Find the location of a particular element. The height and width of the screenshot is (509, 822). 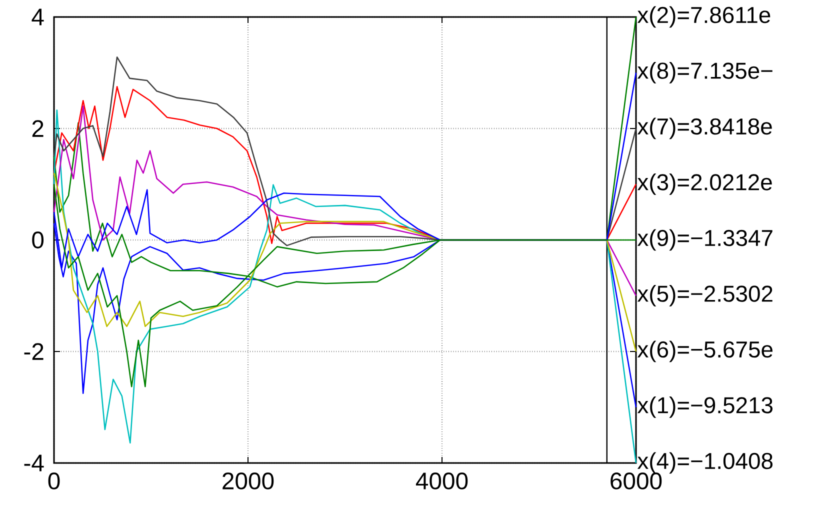

y-tick-label: 4 is located at coordinates (38, 17).